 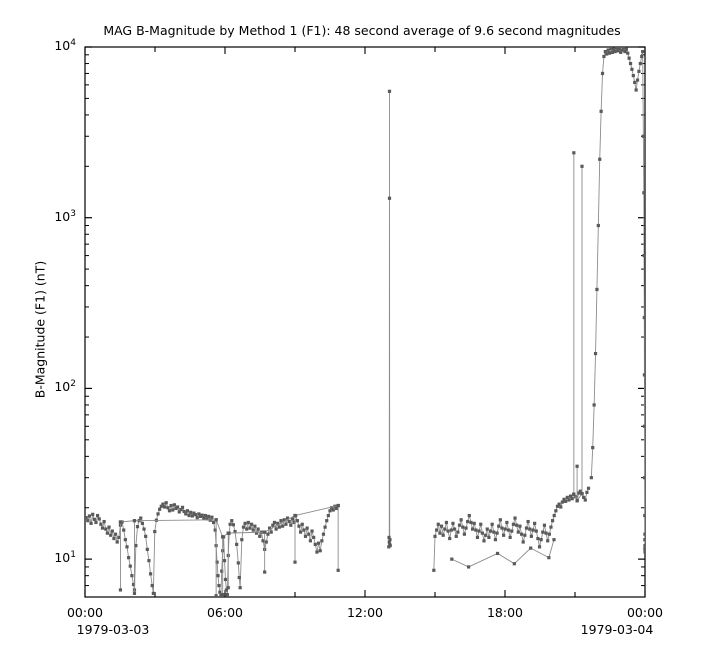 What do you see at coordinates (229, 551) in the screenshot?
I see `series-line` at bounding box center [229, 551].